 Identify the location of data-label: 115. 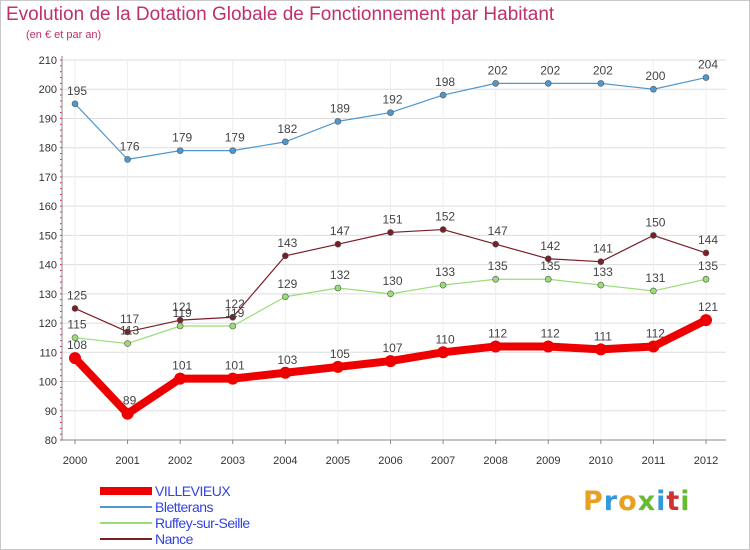
(76, 325).